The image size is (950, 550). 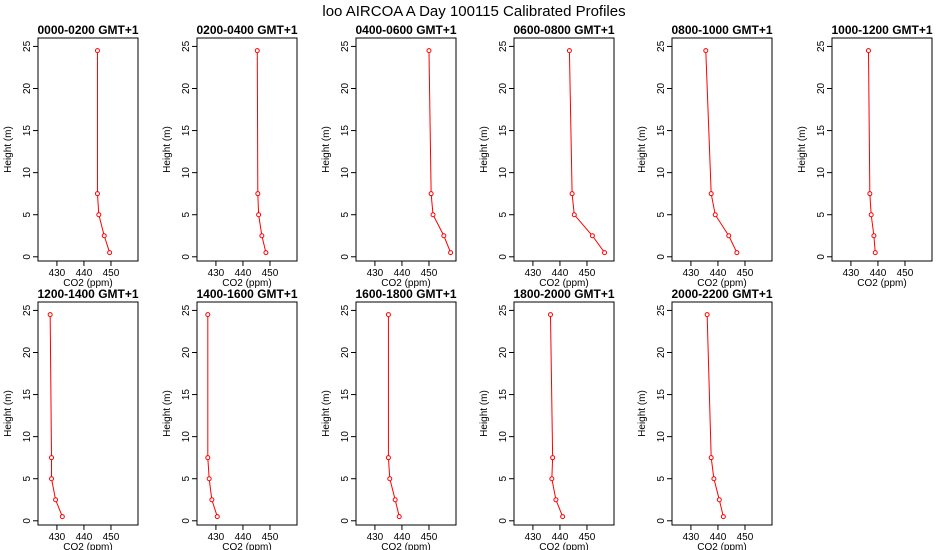 I want to click on panel-title: 1600-1800 GMT+1, so click(x=405, y=294).